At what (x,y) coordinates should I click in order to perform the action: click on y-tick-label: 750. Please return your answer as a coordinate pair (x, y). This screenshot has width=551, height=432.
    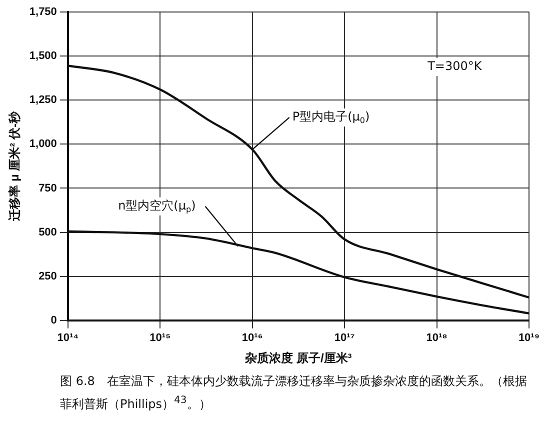
    Looking at the image, I should click on (47, 188).